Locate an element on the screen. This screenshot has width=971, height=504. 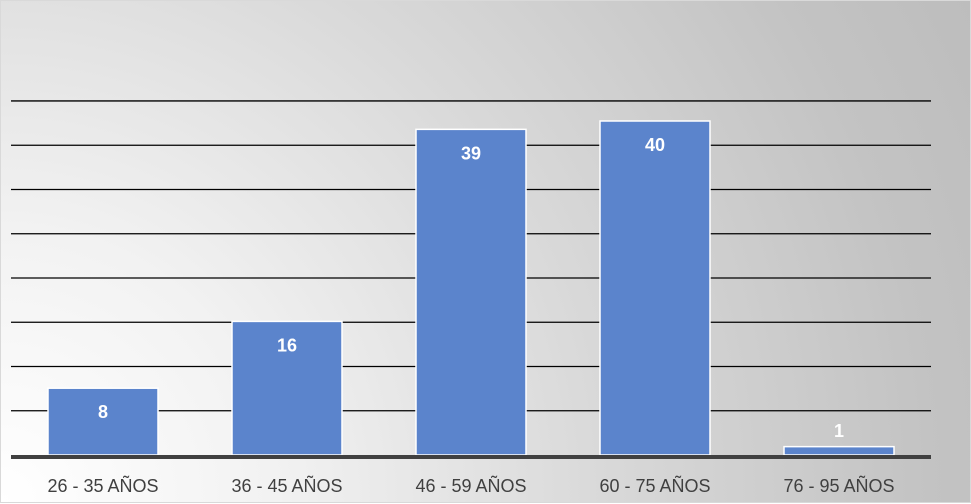
data-label-2: 39 is located at coordinates (471, 153).